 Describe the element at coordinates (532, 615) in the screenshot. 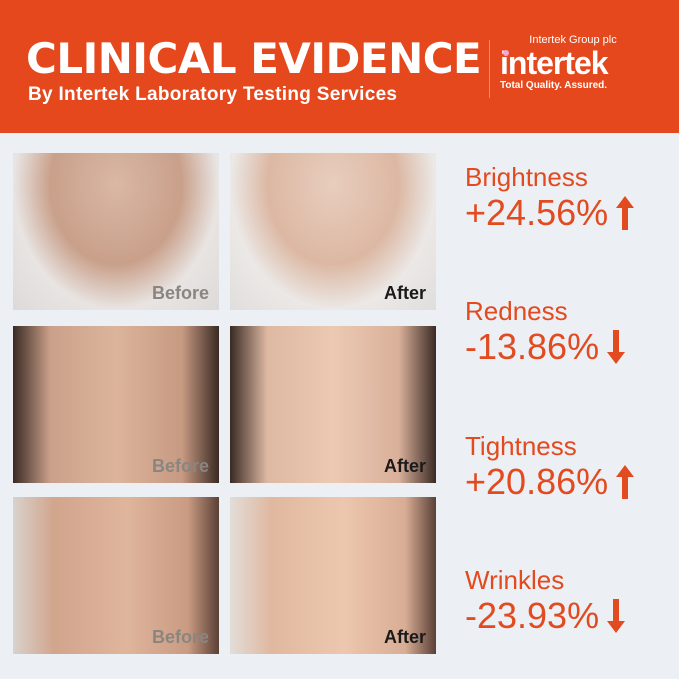

I see `stat-value: -23.93%` at that location.